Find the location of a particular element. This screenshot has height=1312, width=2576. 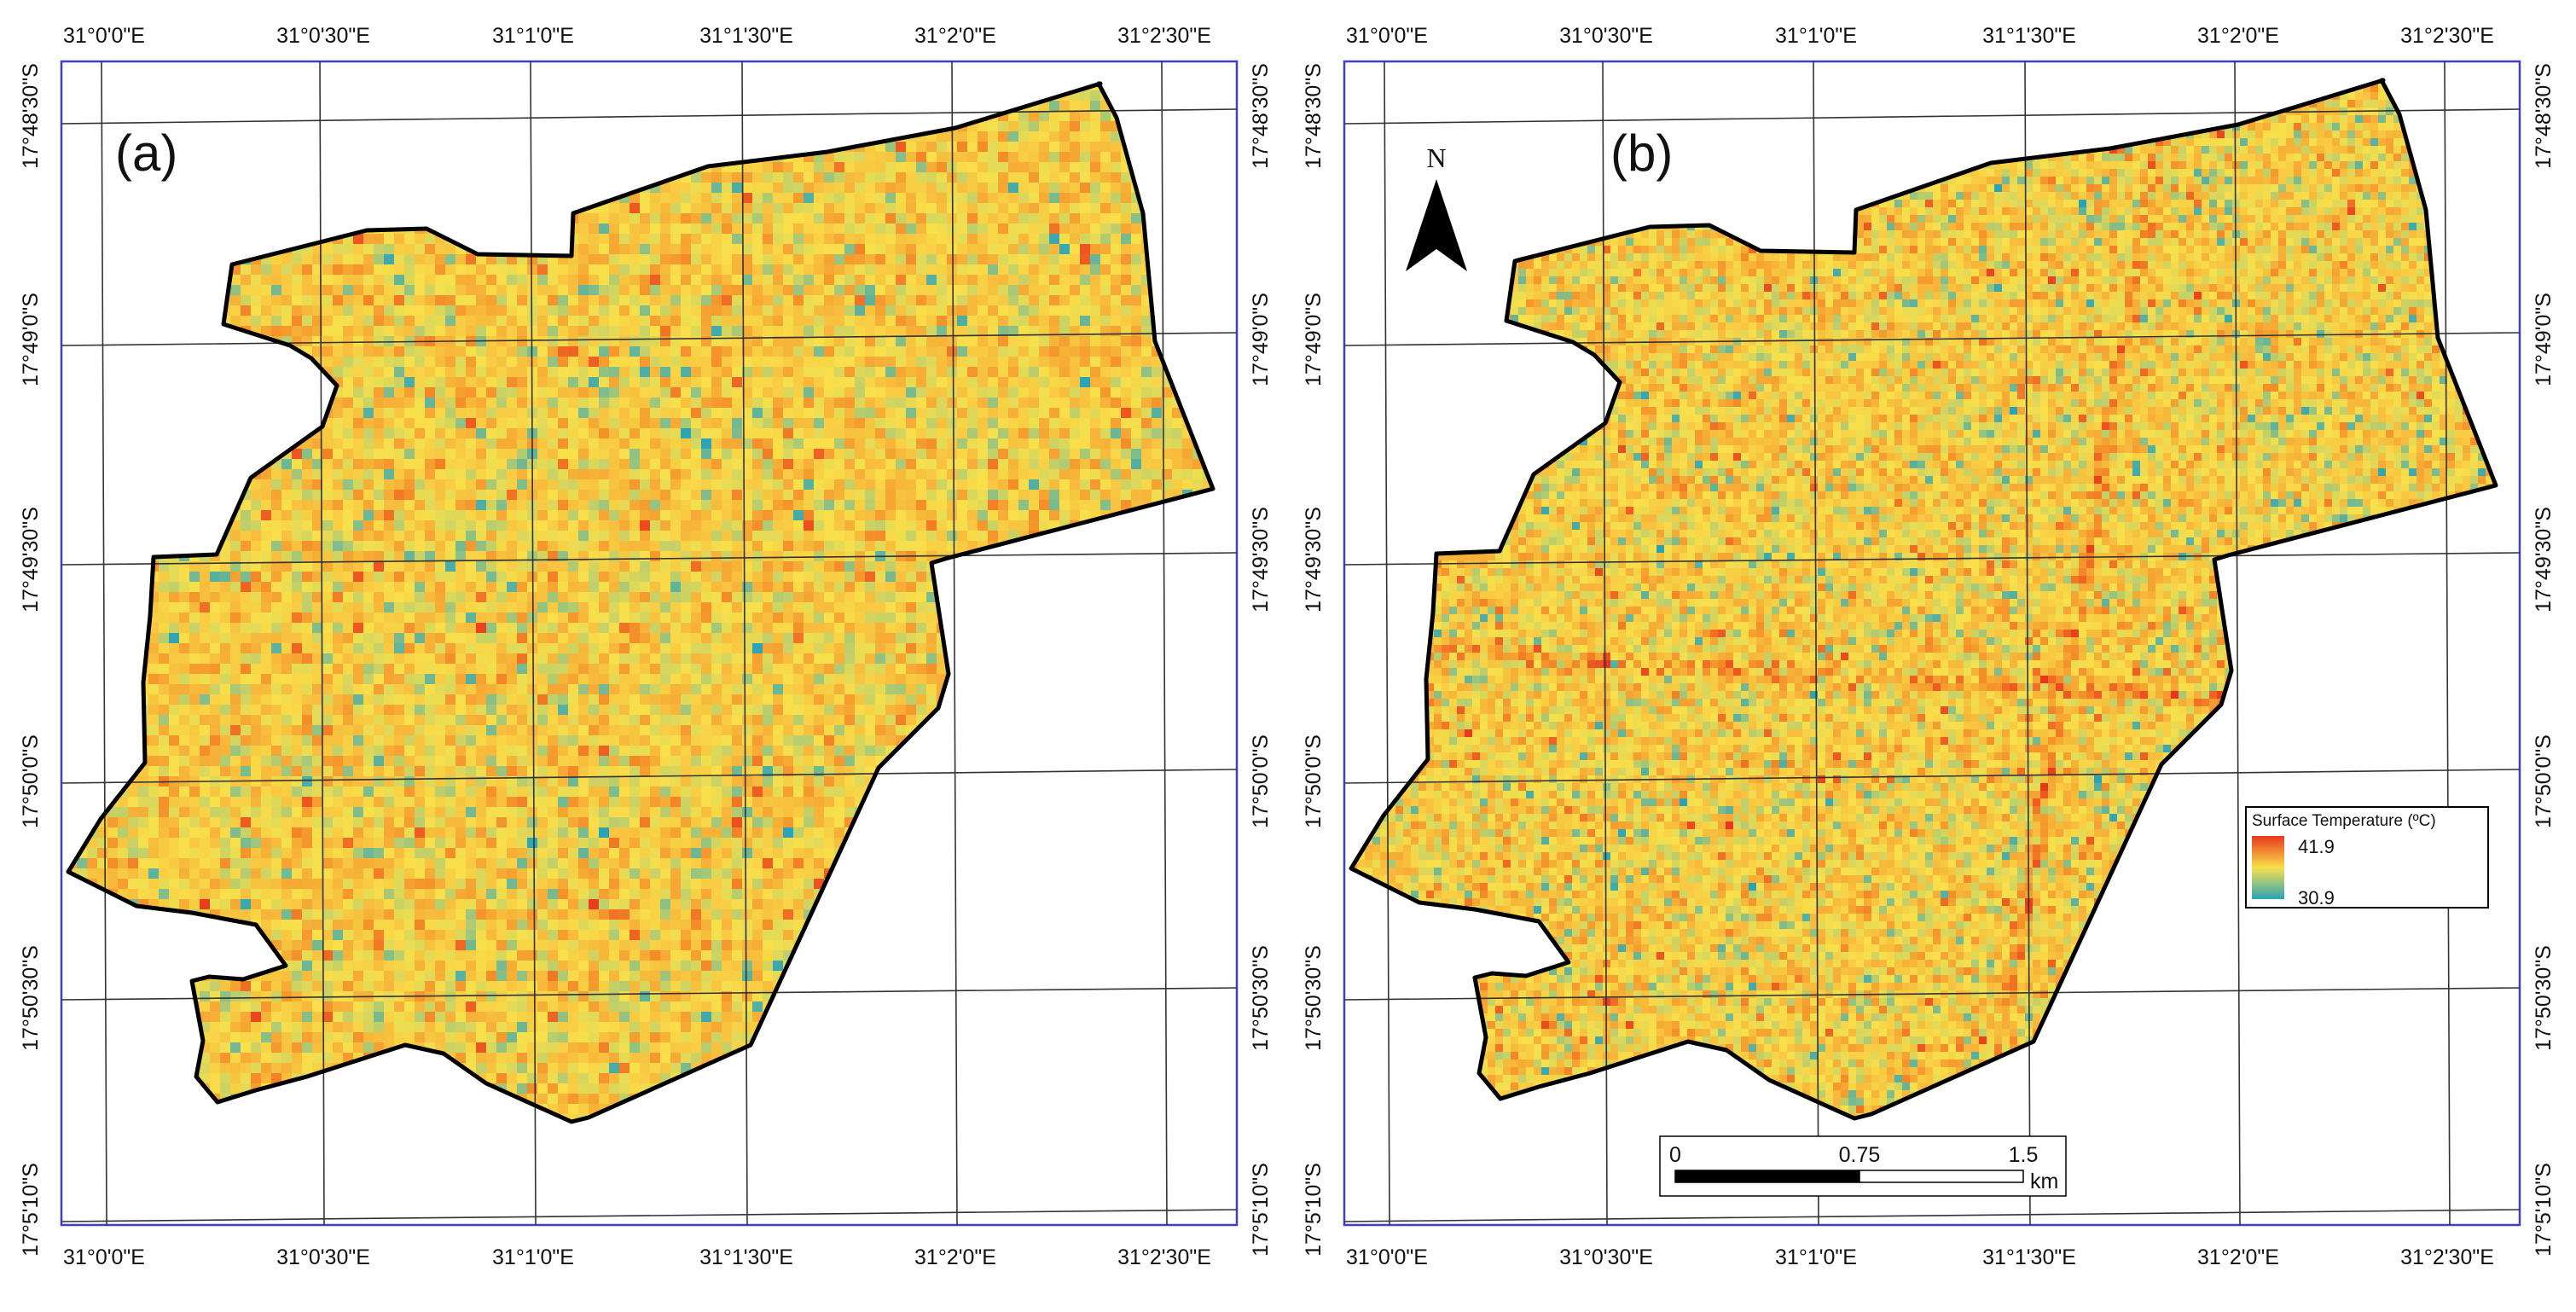

bottom-tick-b: 31°0'30"E is located at coordinates (1606, 1257).